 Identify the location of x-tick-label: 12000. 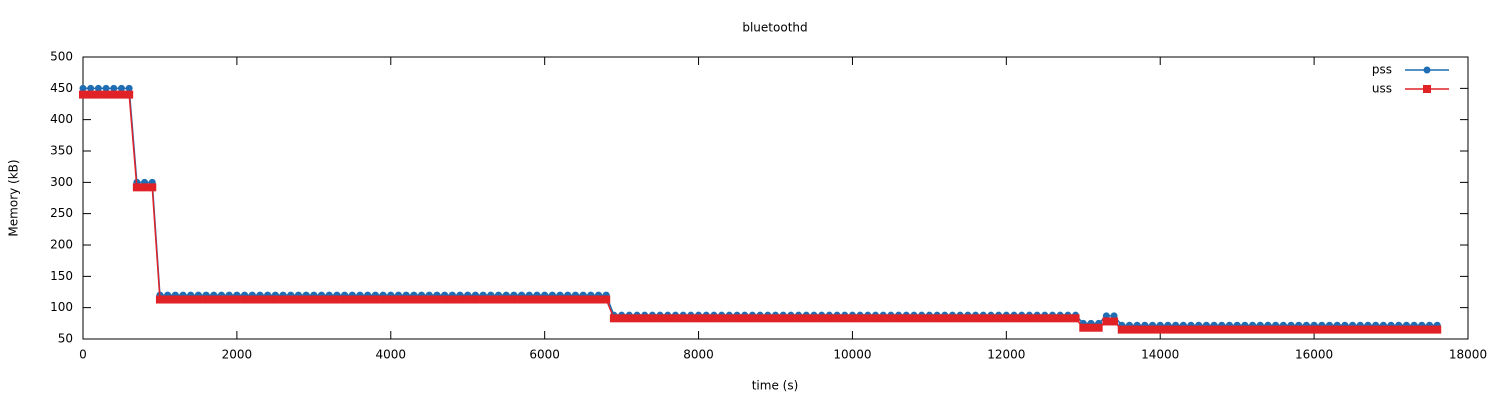
(1006, 355).